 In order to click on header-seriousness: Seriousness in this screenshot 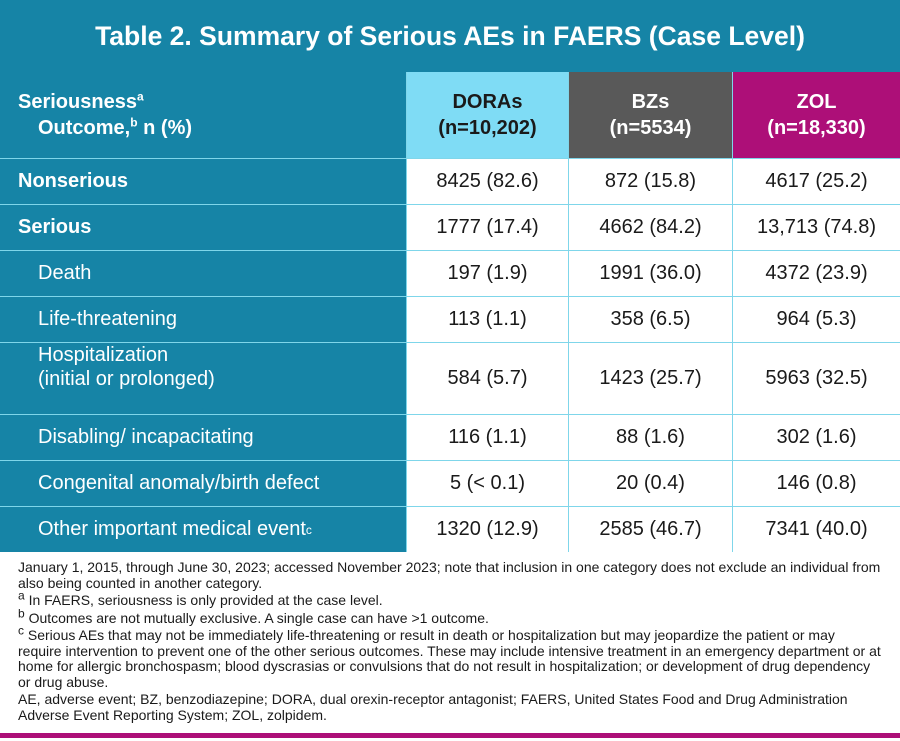, I will do `click(77, 102)`.